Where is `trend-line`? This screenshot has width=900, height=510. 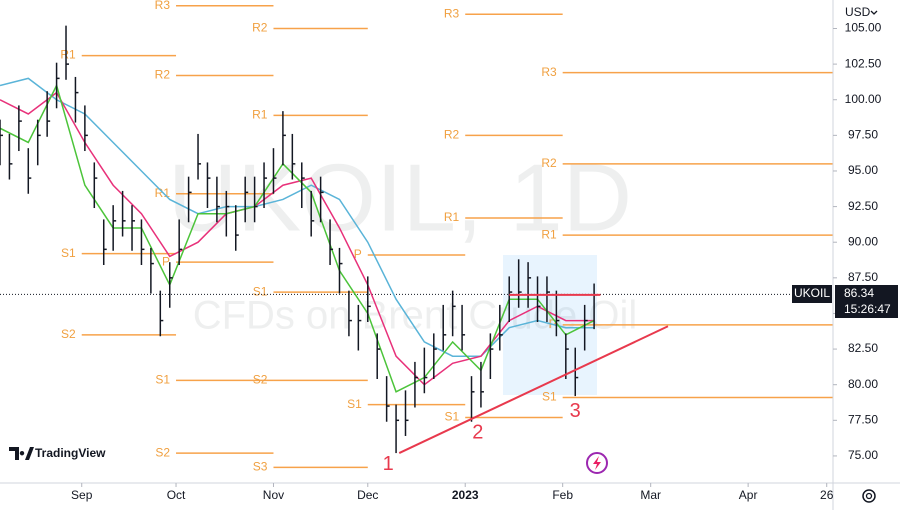
trend-line is located at coordinates (533, 389).